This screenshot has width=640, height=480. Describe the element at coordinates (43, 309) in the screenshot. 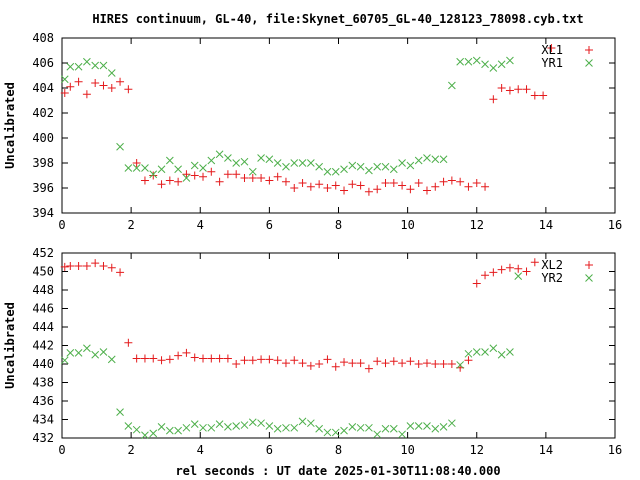

I see `y-tick-label: 446` at that location.